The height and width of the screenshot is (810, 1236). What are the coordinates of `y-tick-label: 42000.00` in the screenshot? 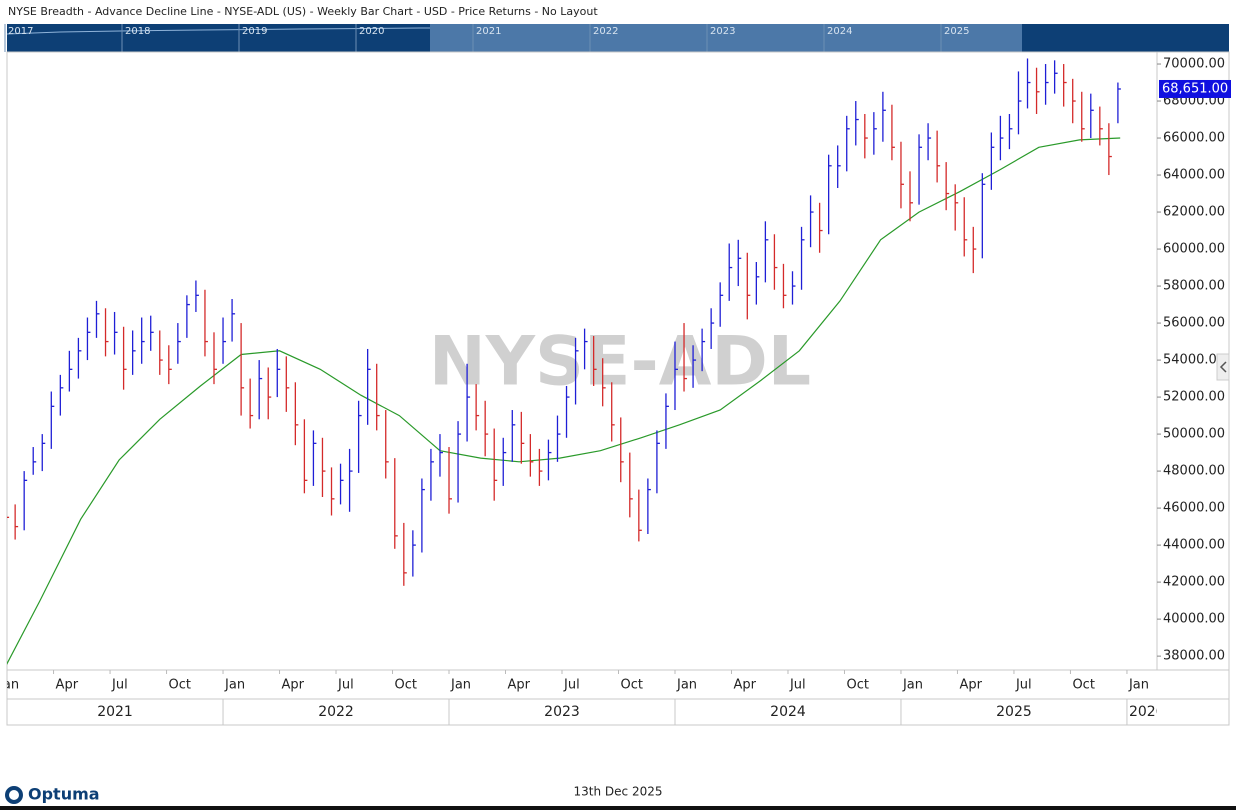 It's located at (1194, 582).